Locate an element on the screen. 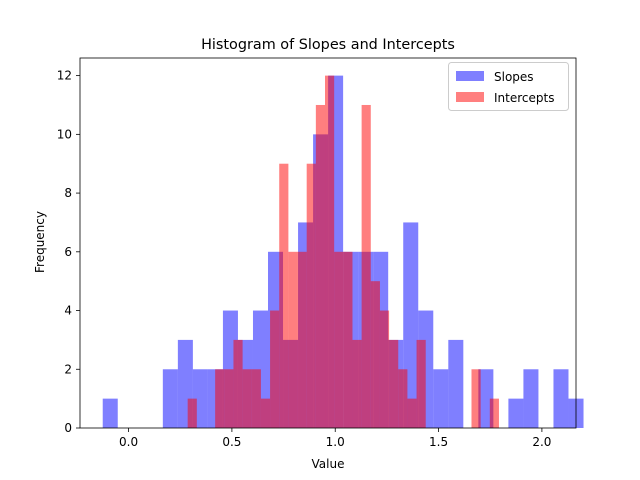 This screenshot has width=640, height=480. legend: Slopes Intercepts is located at coordinates (508, 86).